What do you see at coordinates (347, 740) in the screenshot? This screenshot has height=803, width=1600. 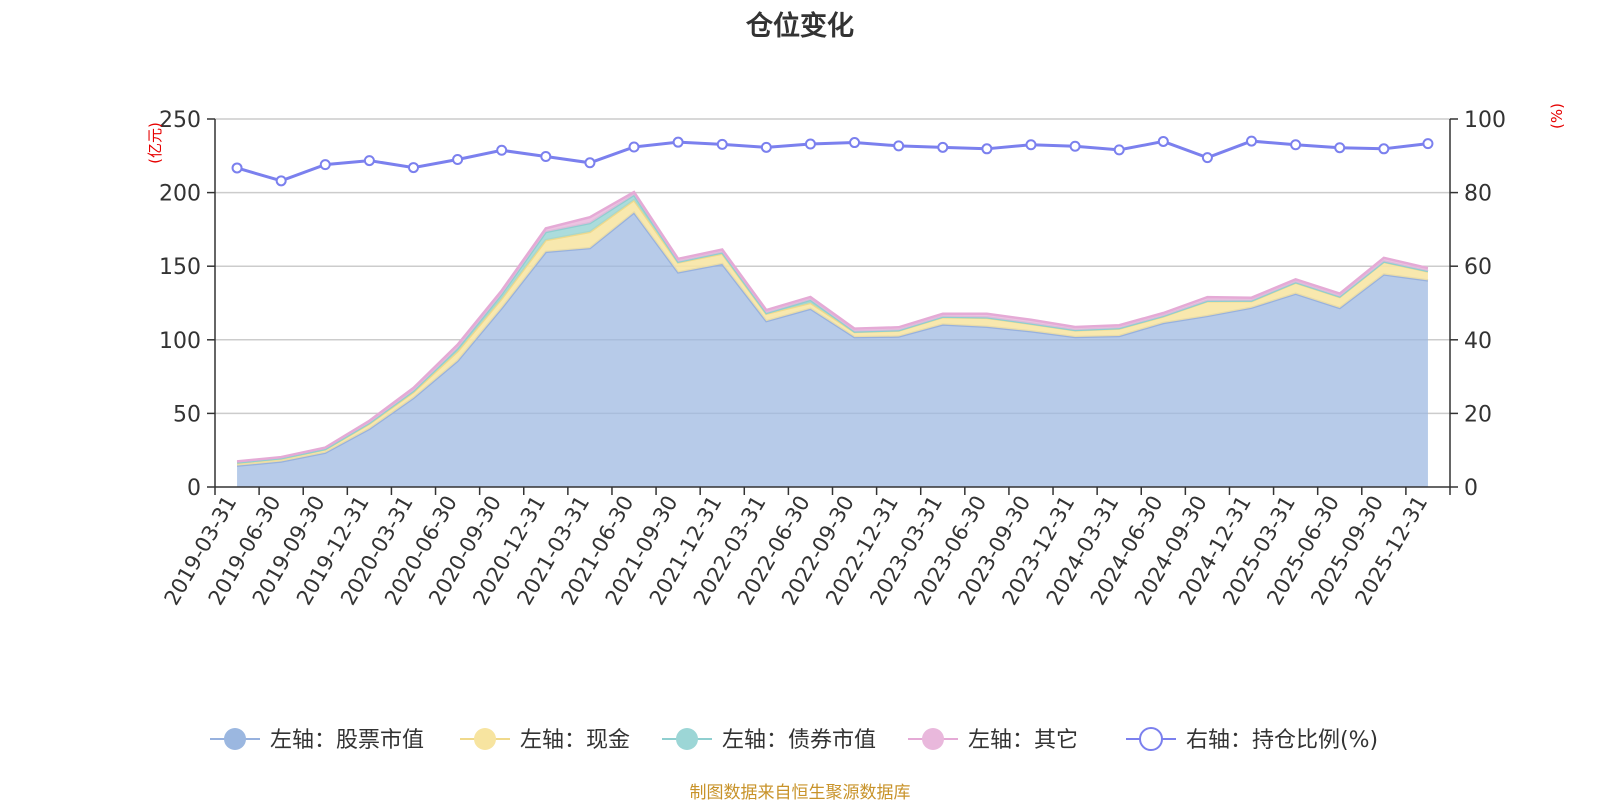 I see `legend-label: 左轴：股票市值` at bounding box center [347, 740].